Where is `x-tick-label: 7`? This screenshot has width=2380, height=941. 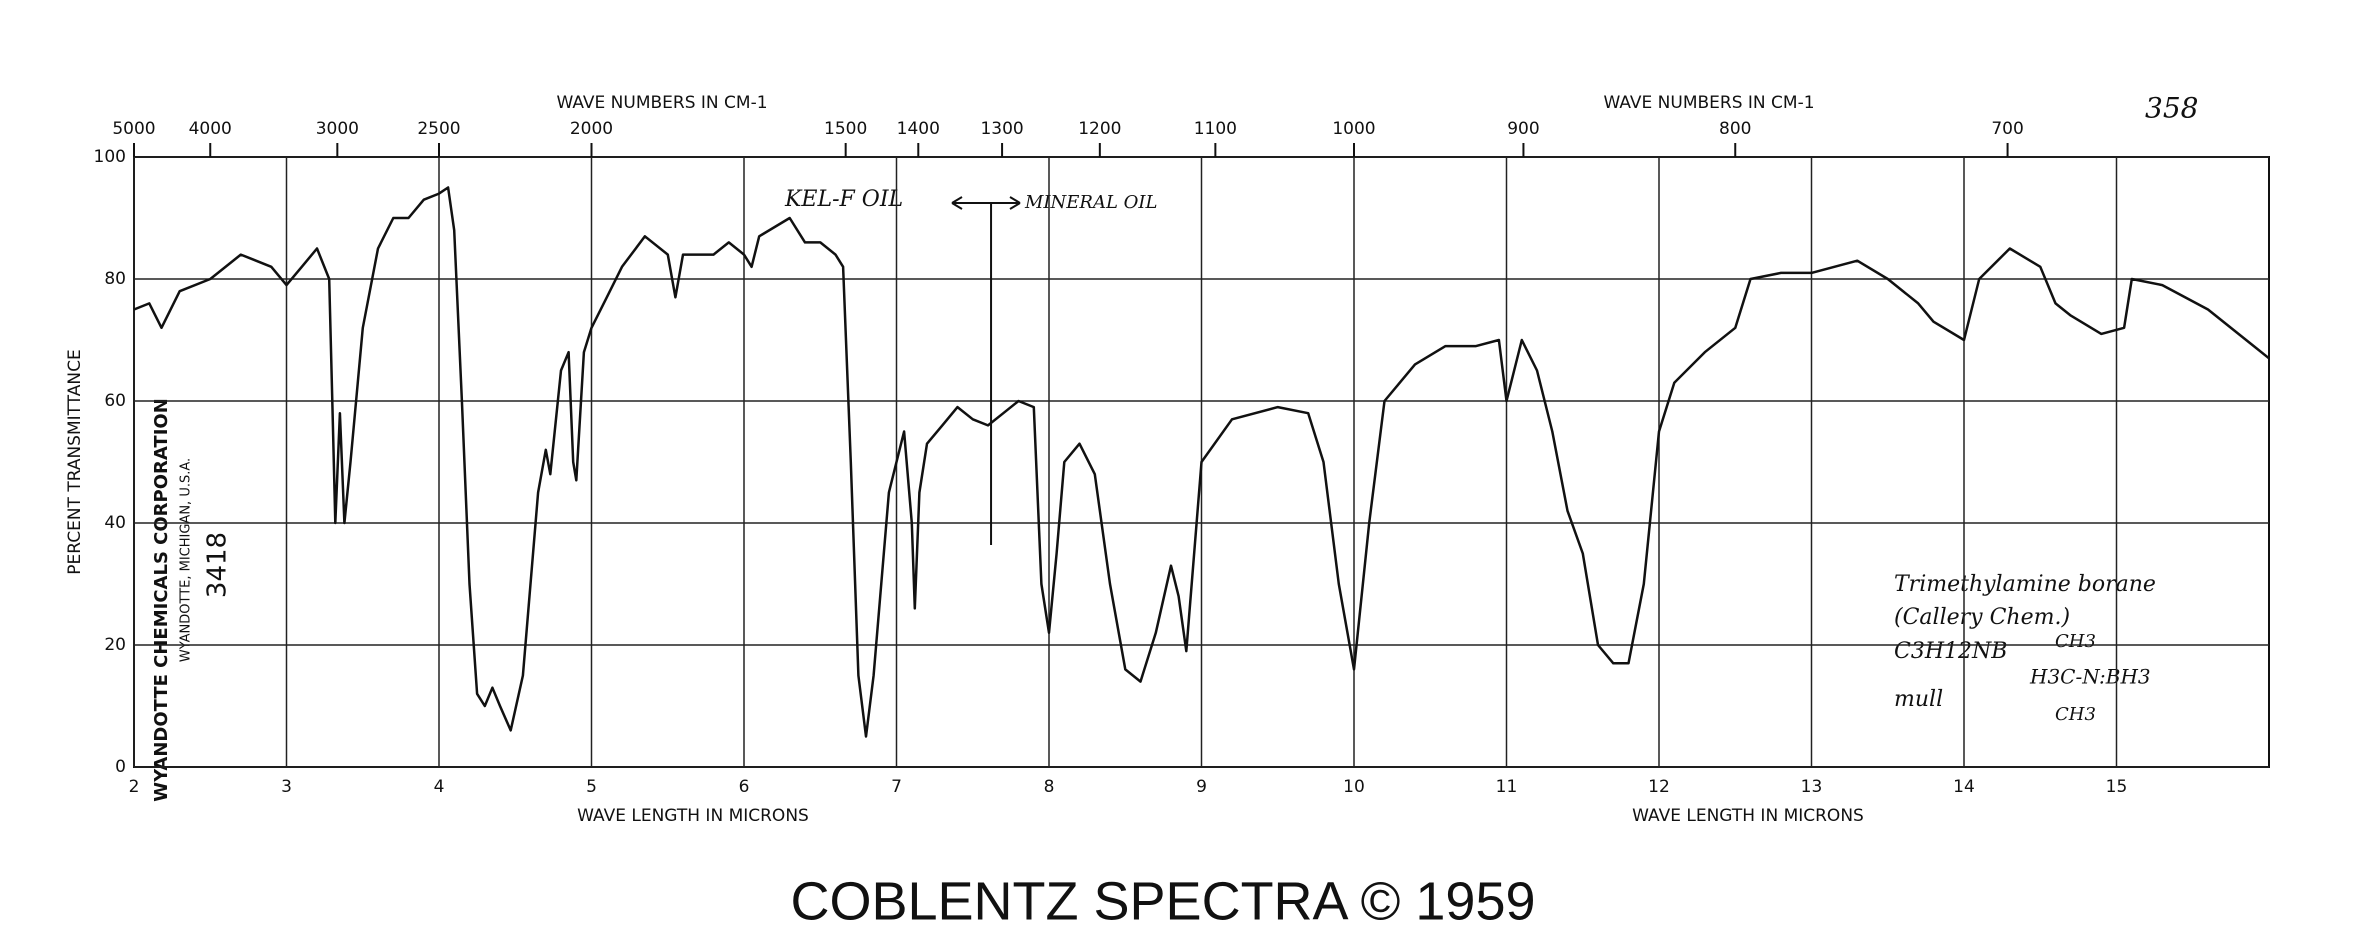 x-tick-label: 7 is located at coordinates (896, 787).